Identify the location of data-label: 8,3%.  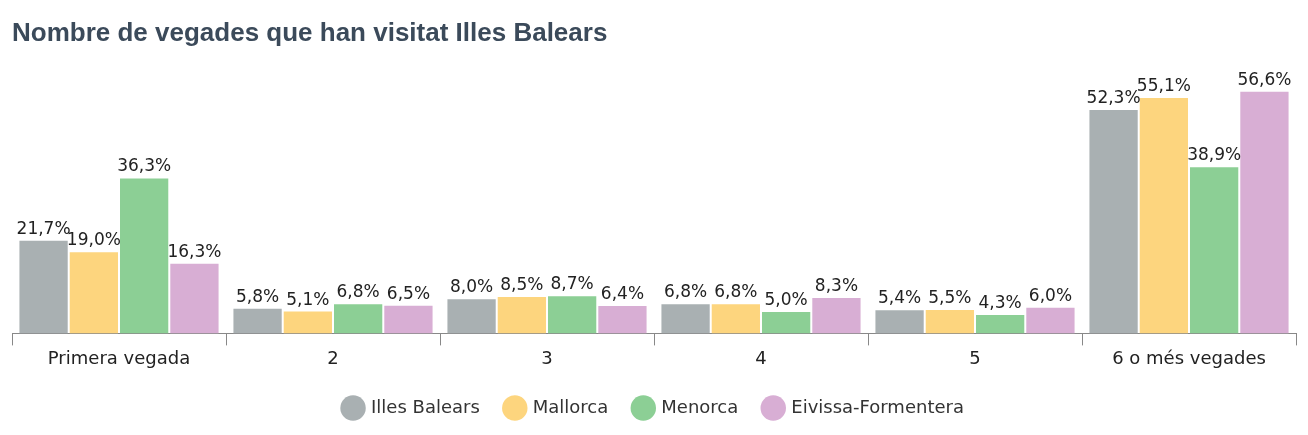
(836, 284).